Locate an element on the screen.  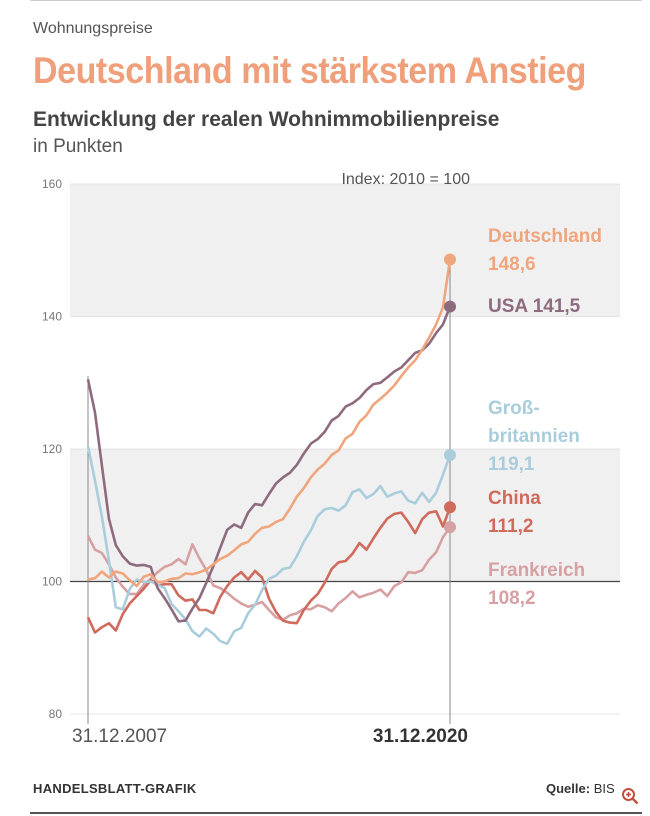
series-value-frankreich: 108,2 is located at coordinates (512, 598).